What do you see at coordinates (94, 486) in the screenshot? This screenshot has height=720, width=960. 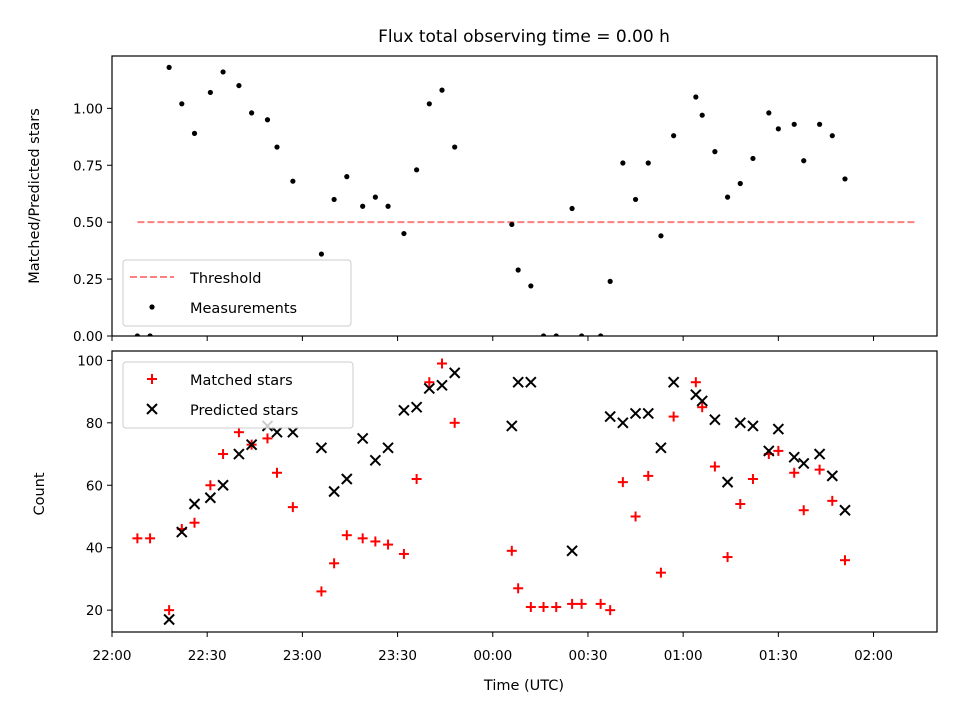 I see `bottom-y-tick-label: 60` at bounding box center [94, 486].